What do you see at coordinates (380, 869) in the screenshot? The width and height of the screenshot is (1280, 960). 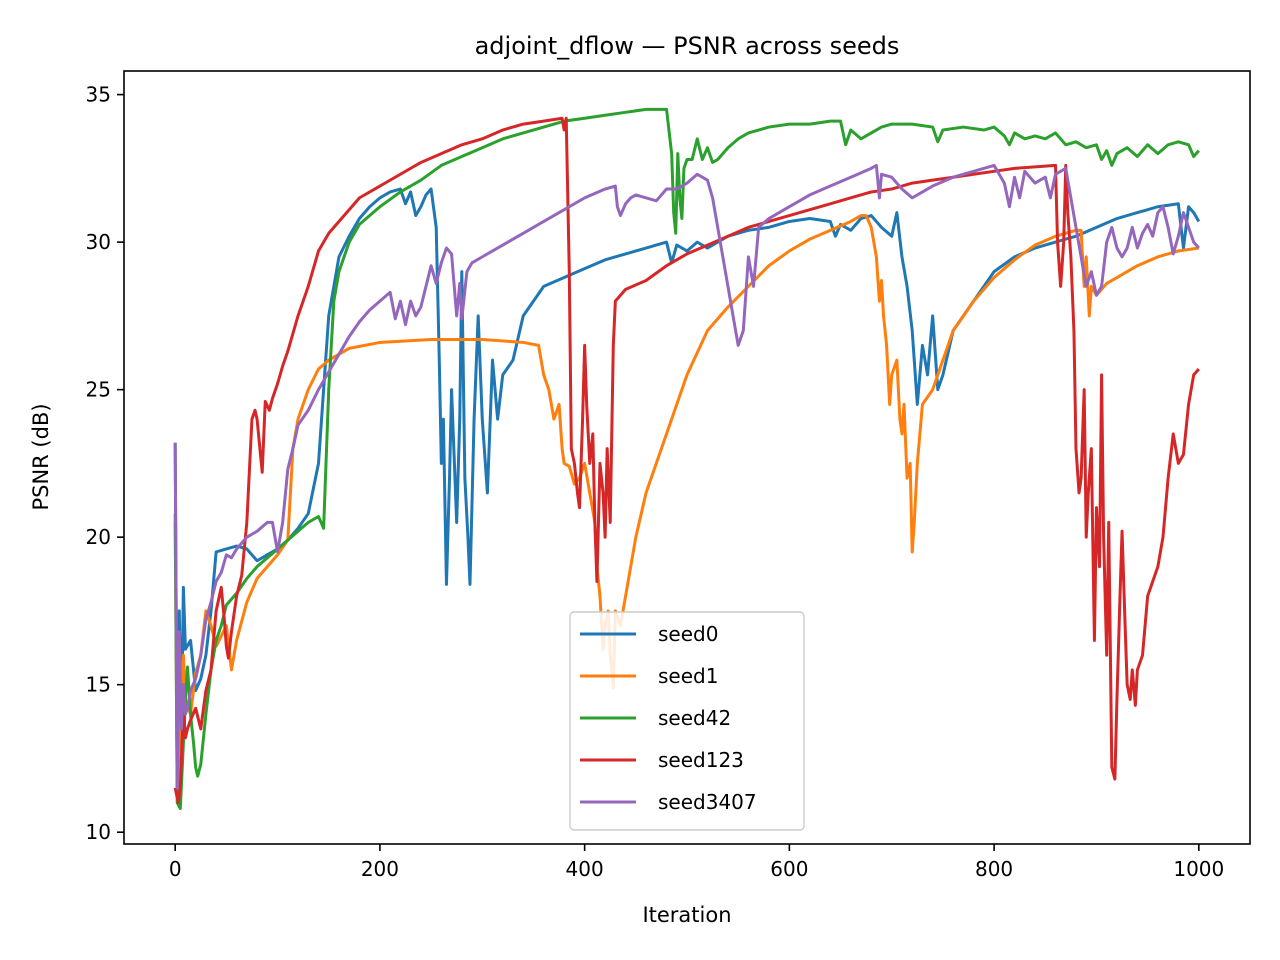 I see `x-tick-label: 200` at bounding box center [380, 869].